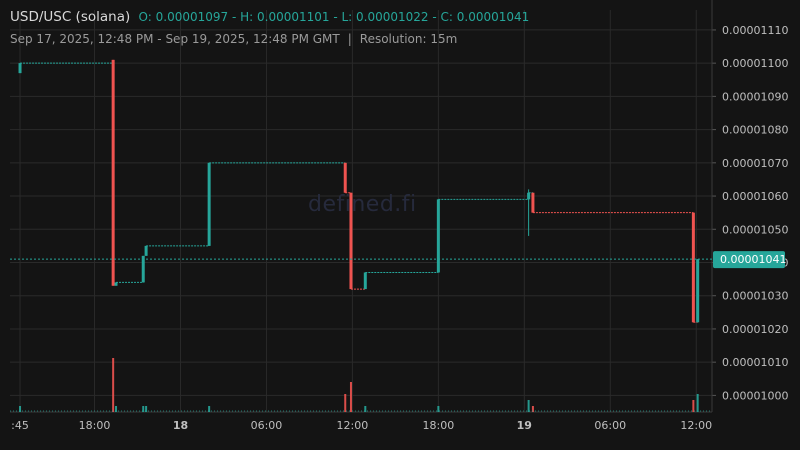  Describe the element at coordinates (753, 259) in the screenshot. I see `last-price-label: 0.00001041` at that location.